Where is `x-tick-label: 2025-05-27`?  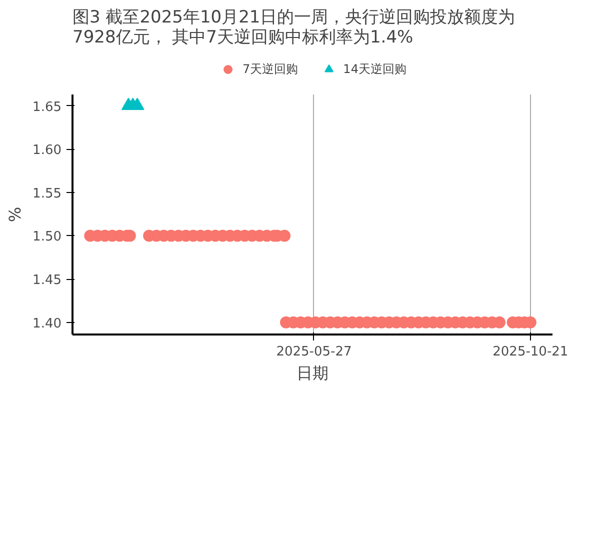 x-tick-label: 2025-05-27 is located at coordinates (314, 352).